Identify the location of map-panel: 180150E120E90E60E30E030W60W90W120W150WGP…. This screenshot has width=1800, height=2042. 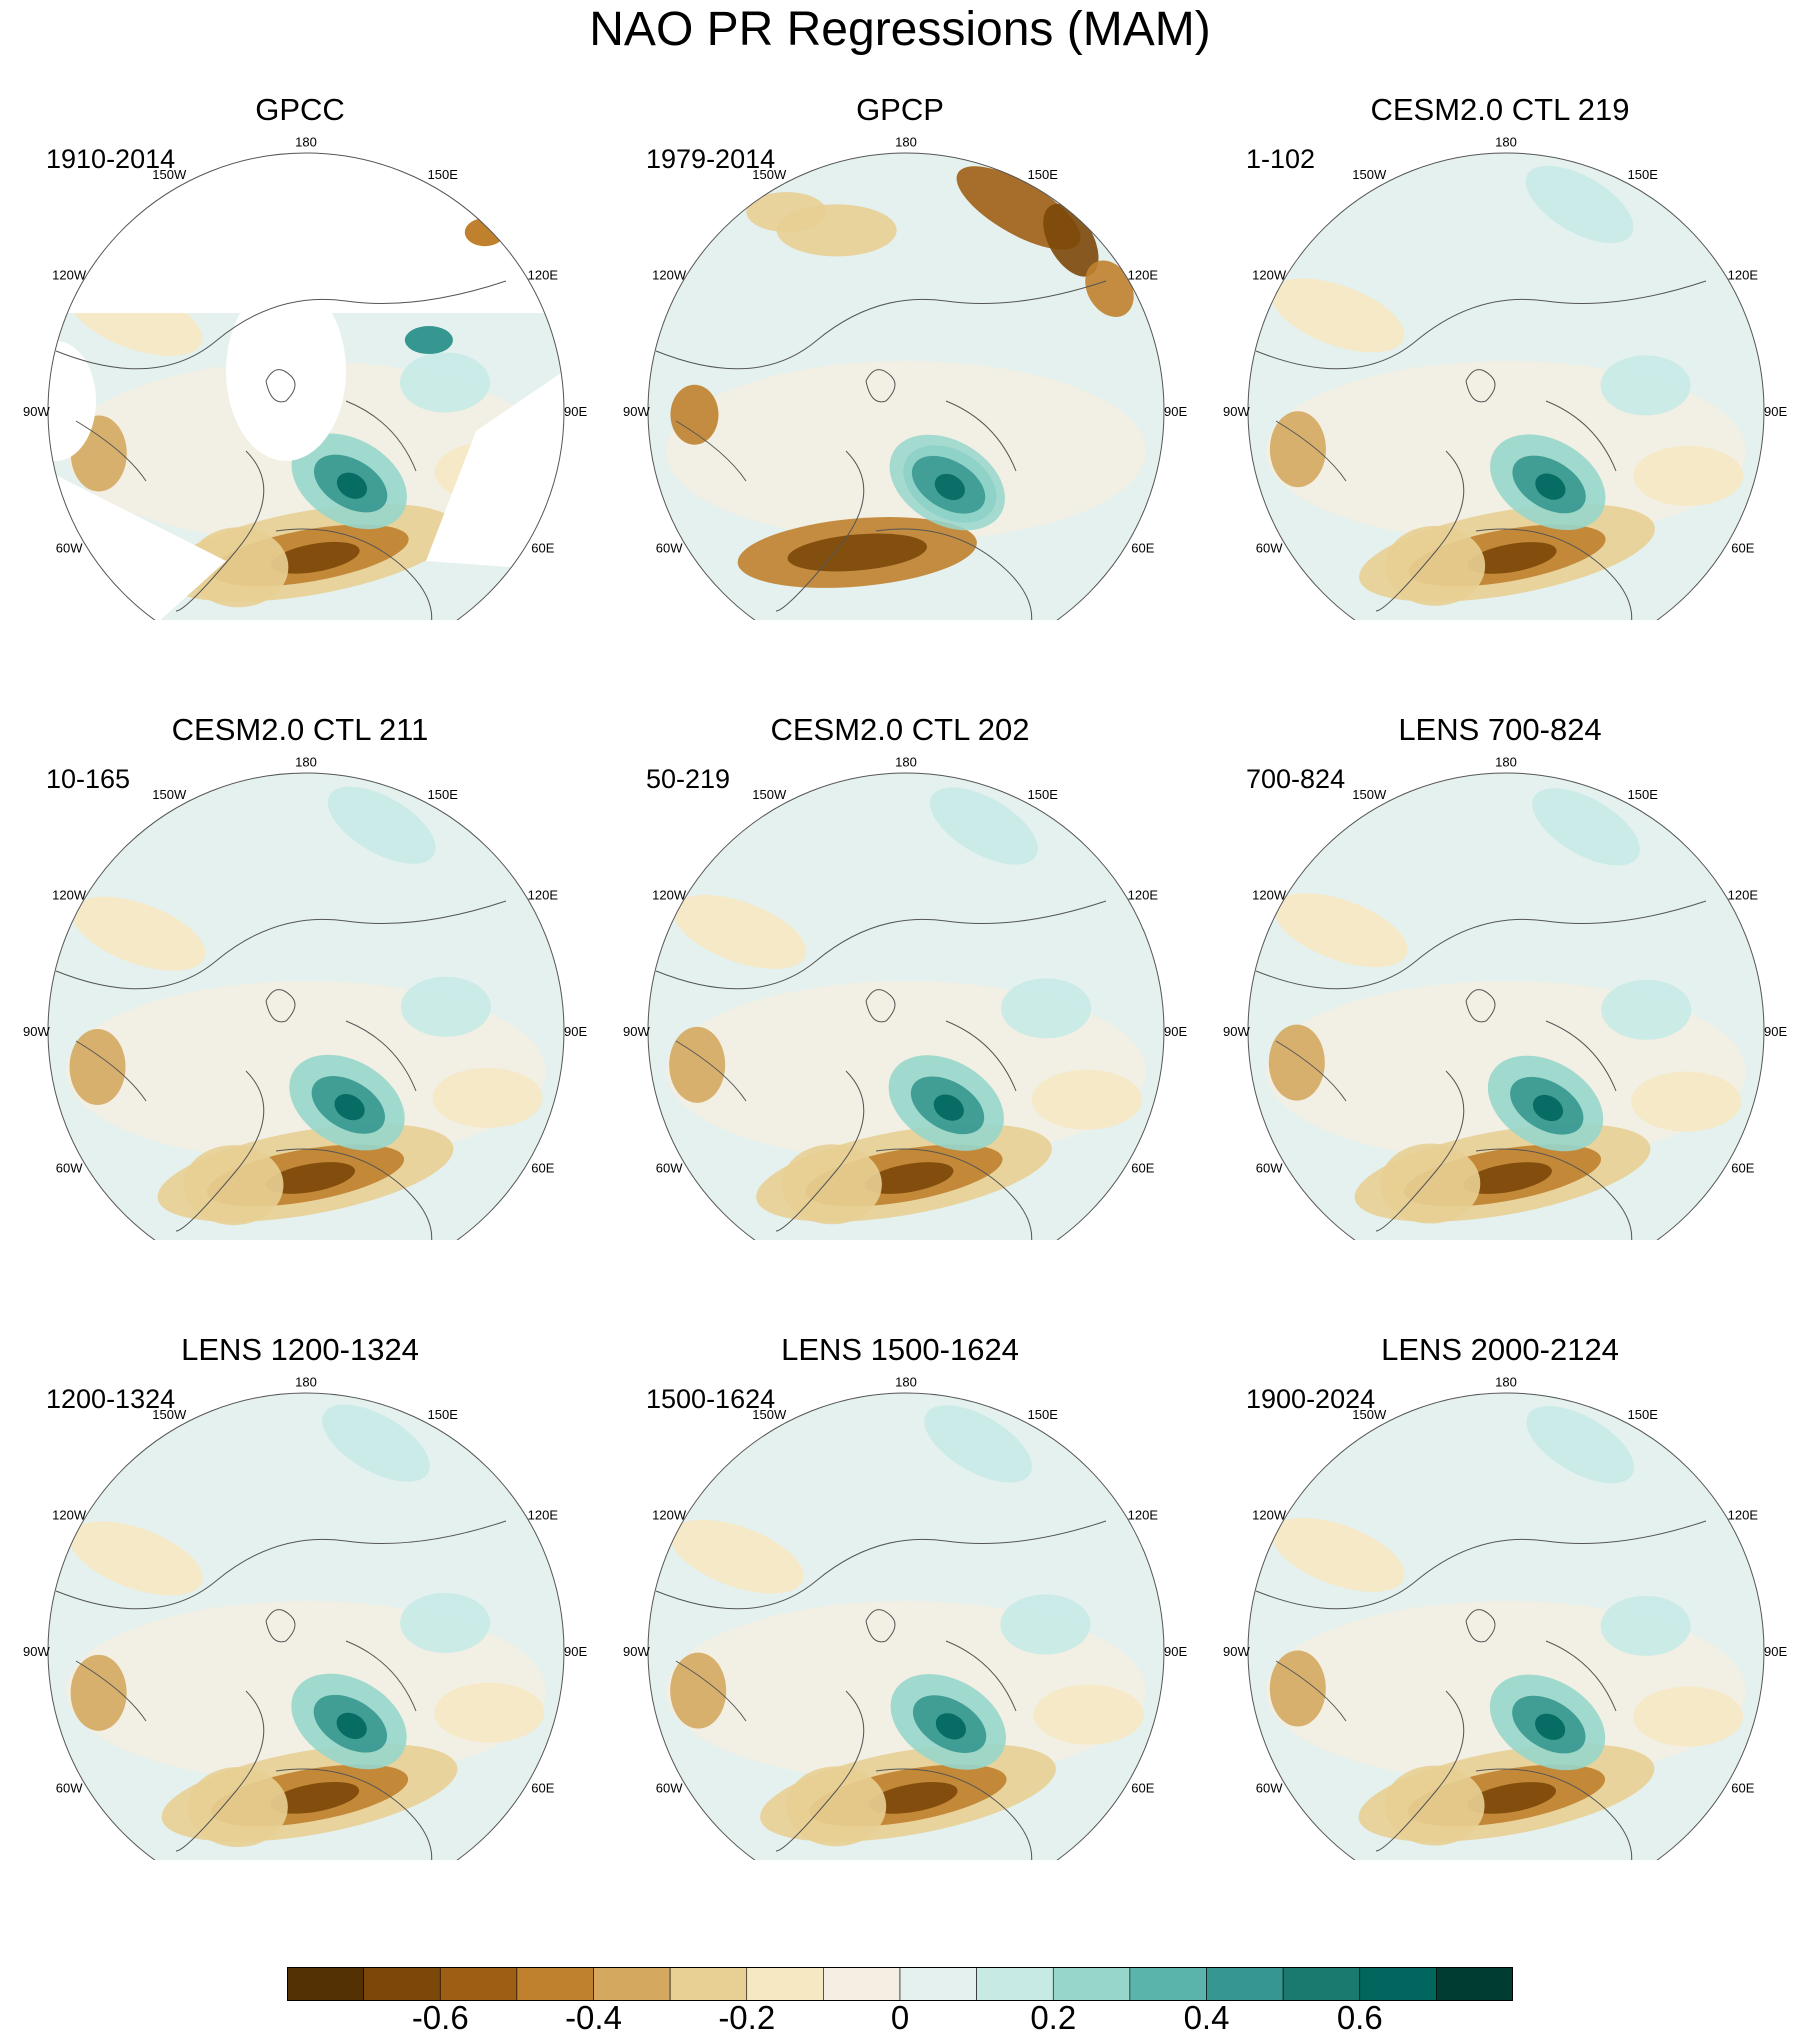
(300, 310).